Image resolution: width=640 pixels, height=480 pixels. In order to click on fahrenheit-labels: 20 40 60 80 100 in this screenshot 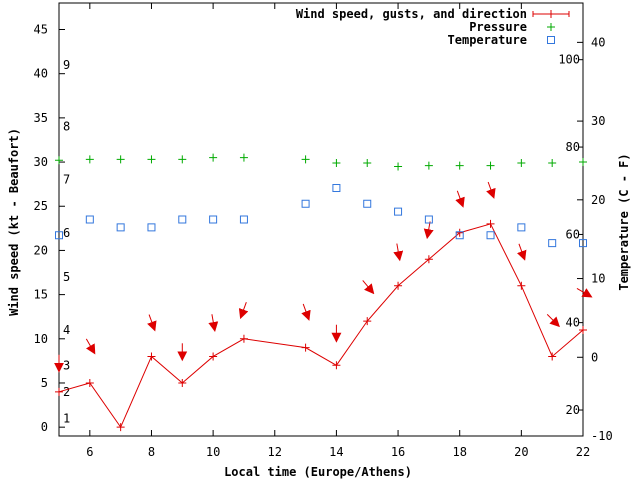, I will do `click(569, 235)`.